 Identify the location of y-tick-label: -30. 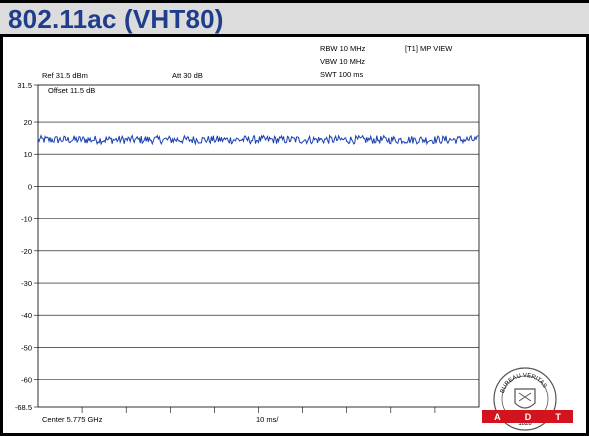
(26, 283).